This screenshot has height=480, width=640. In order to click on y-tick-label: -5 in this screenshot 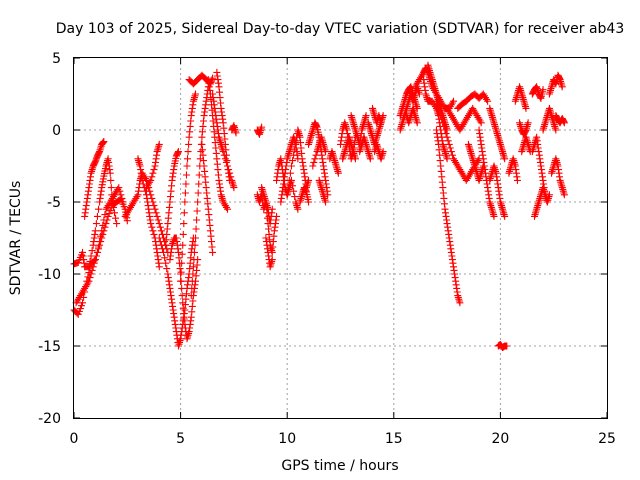, I will do `click(54, 203)`.